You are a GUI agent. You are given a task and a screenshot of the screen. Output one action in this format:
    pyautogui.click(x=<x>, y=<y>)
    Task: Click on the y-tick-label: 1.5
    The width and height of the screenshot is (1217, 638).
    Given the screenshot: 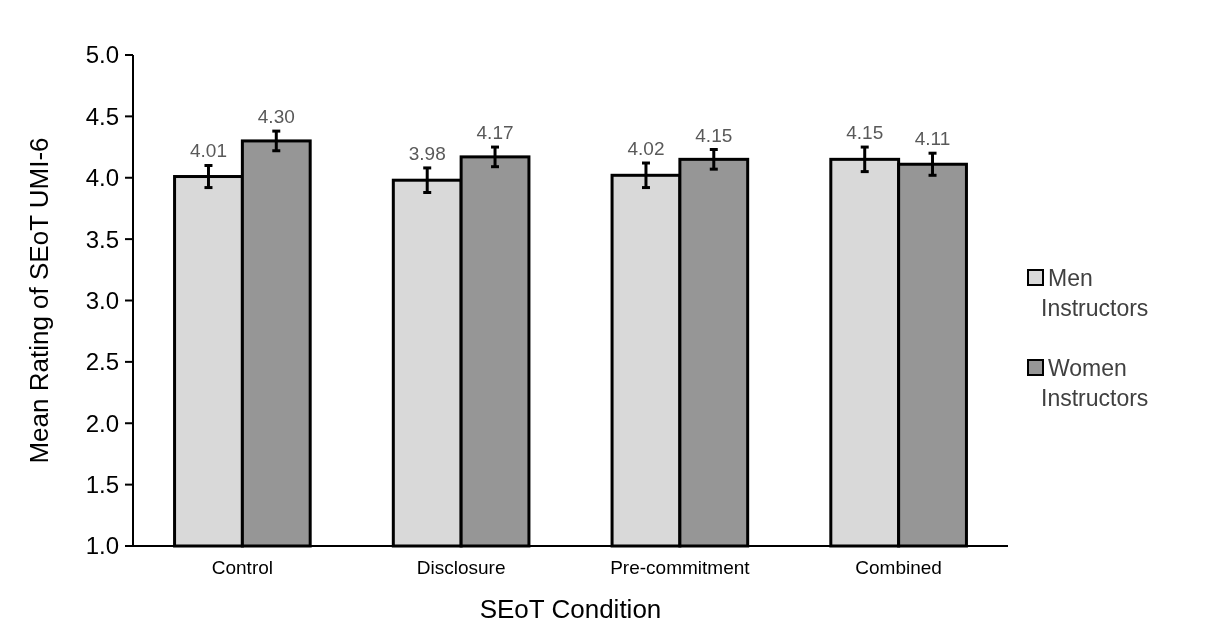 What is the action you would take?
    pyautogui.click(x=102, y=485)
    